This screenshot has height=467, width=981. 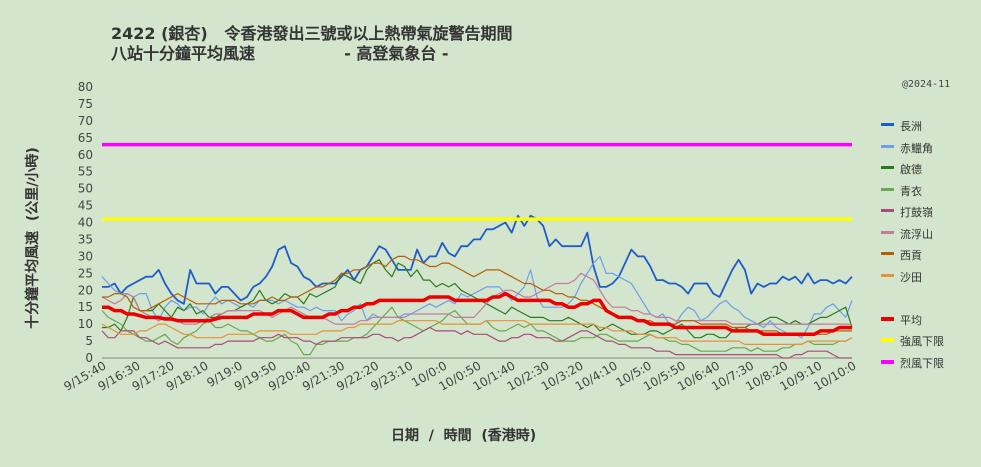 I want to click on y-tick-label: 0, so click(x=89, y=358).